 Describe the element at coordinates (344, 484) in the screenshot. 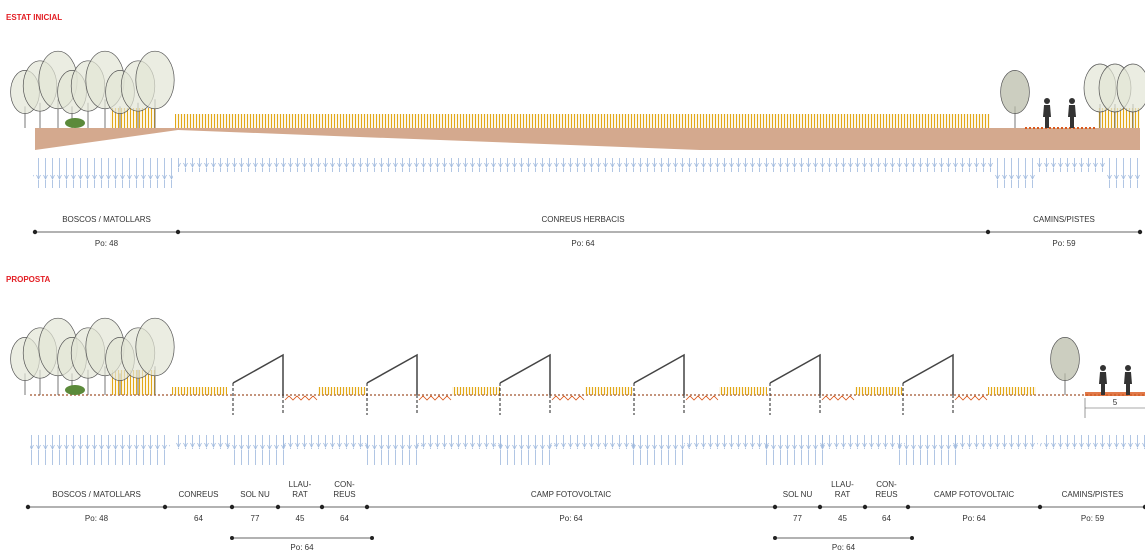

I see `segment-label: CON-` at that location.